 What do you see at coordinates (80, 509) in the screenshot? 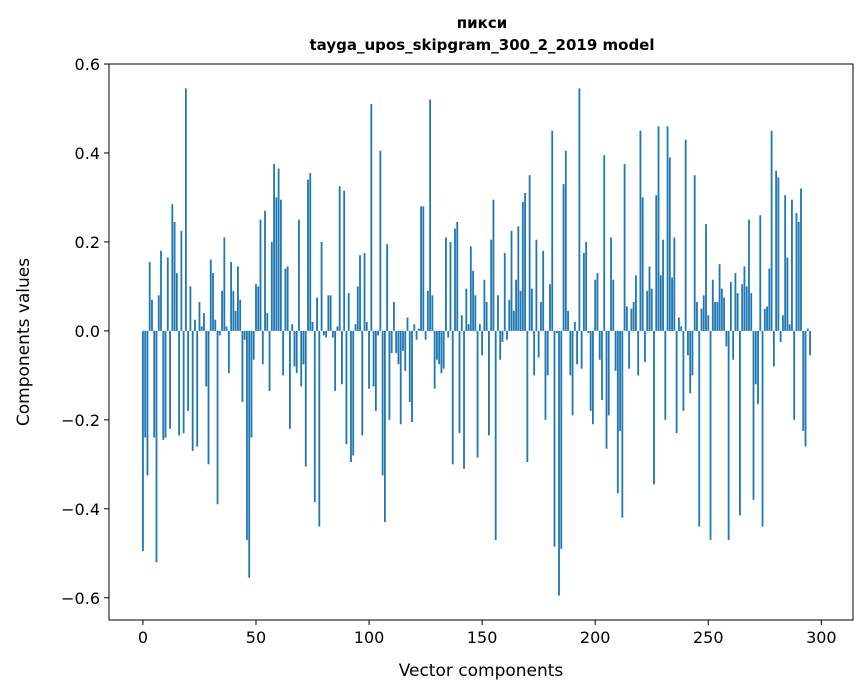
I see `y-tick-label: −0.4` at bounding box center [80, 509].